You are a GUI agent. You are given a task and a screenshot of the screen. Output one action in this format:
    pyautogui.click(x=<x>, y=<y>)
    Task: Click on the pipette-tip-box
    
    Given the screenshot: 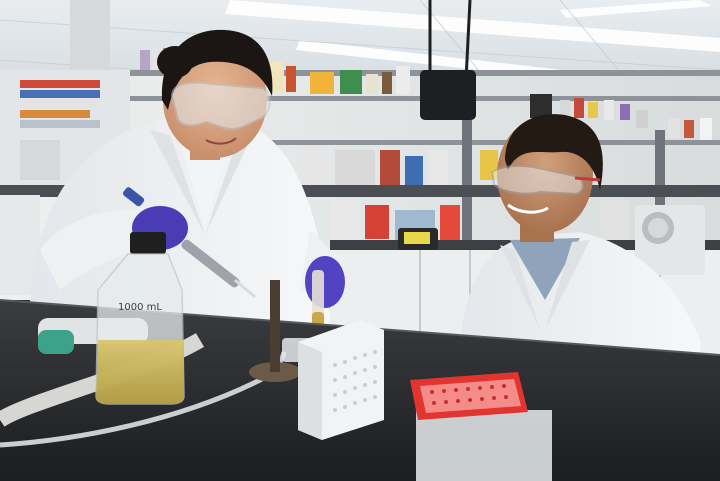 What is the action you would take?
    pyautogui.click(x=481, y=426)
    